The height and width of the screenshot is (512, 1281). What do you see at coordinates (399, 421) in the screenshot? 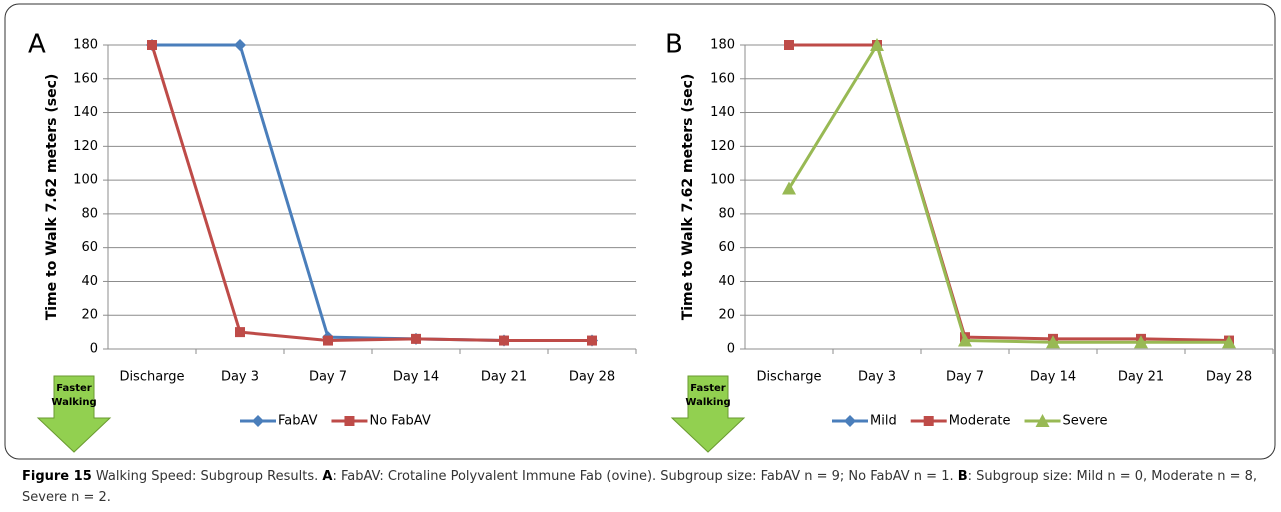
I see `legend-label: No FabAV` at bounding box center [399, 421].